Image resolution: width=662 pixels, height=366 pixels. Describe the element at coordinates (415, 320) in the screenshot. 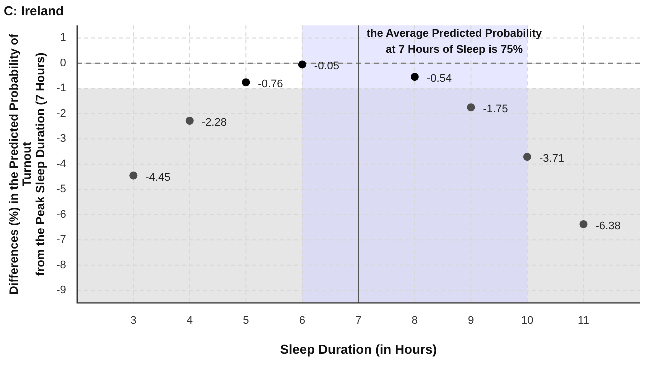

I see `x-tick-label: 8` at that location.